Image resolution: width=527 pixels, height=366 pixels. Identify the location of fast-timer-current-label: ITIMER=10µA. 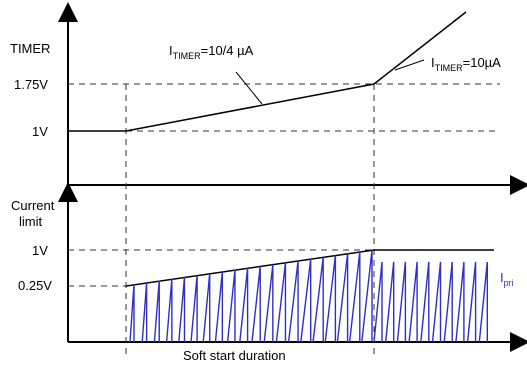
(466, 64).